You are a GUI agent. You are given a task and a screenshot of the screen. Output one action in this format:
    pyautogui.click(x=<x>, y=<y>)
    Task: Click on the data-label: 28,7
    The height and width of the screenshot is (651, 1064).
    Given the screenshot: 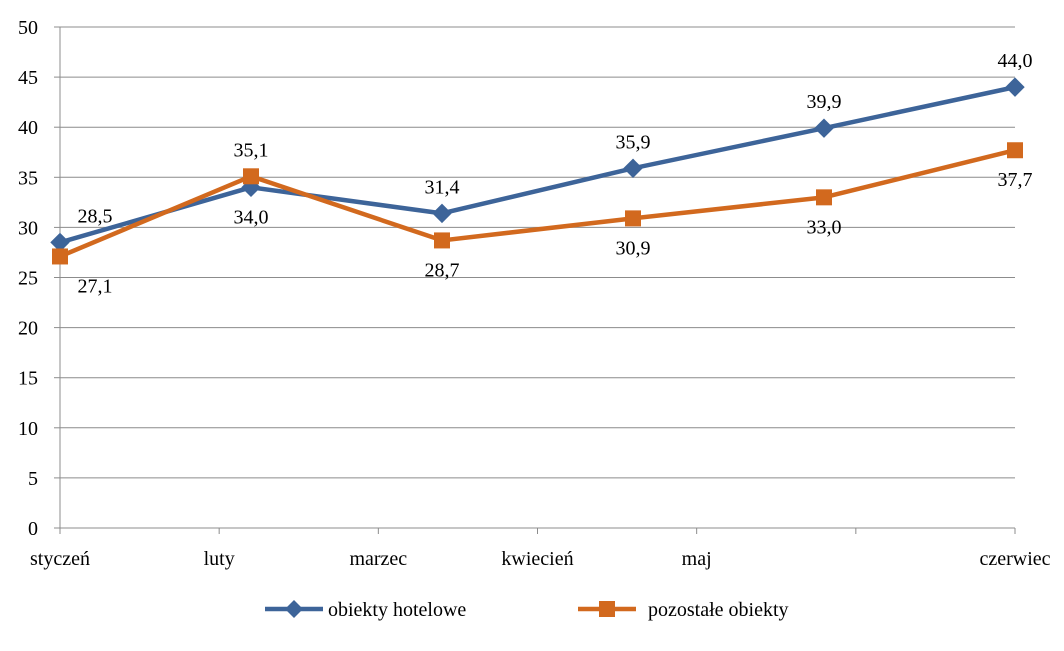 What is the action you would take?
    pyautogui.click(x=442, y=270)
    